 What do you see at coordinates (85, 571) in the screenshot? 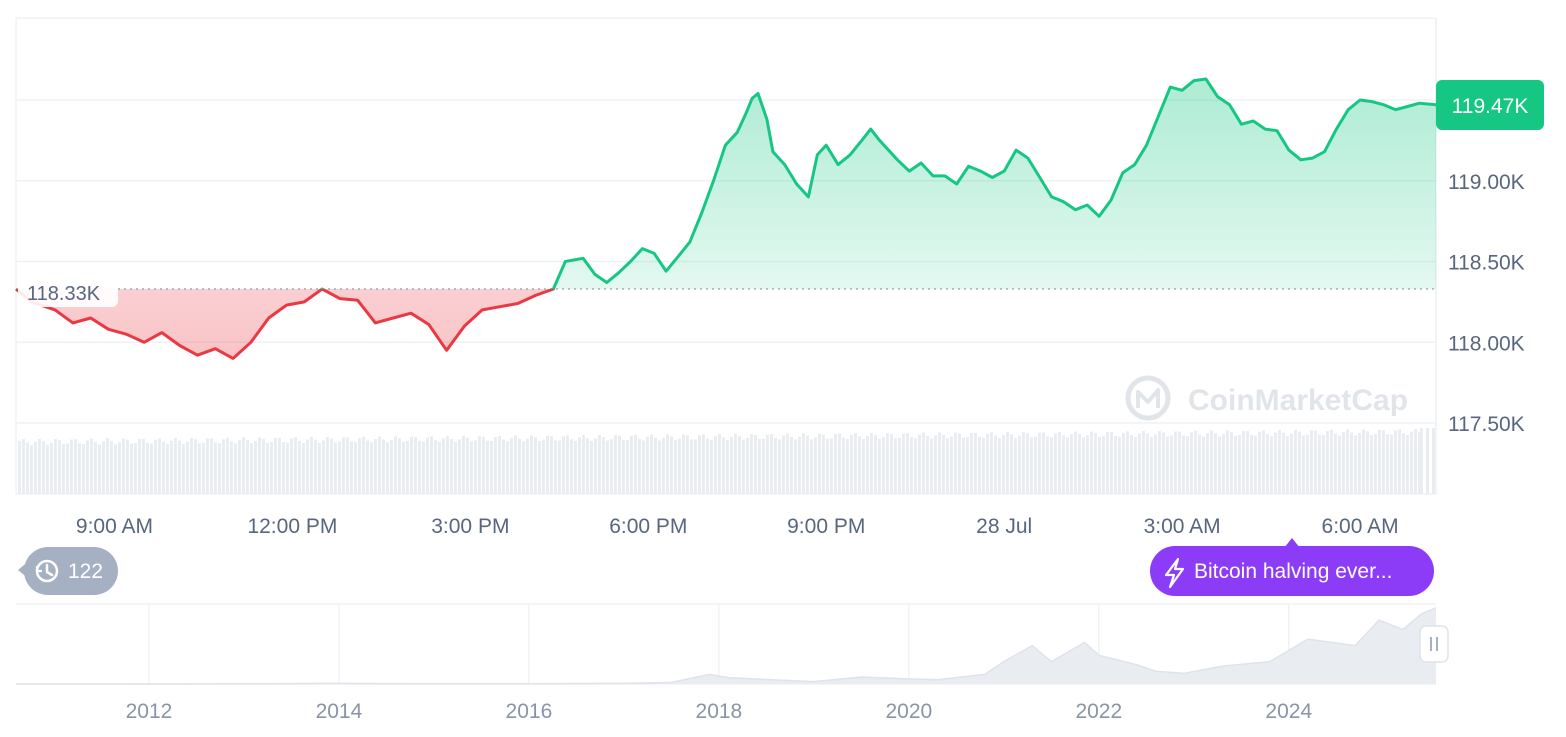
I see `history-count: 122` at bounding box center [85, 571].